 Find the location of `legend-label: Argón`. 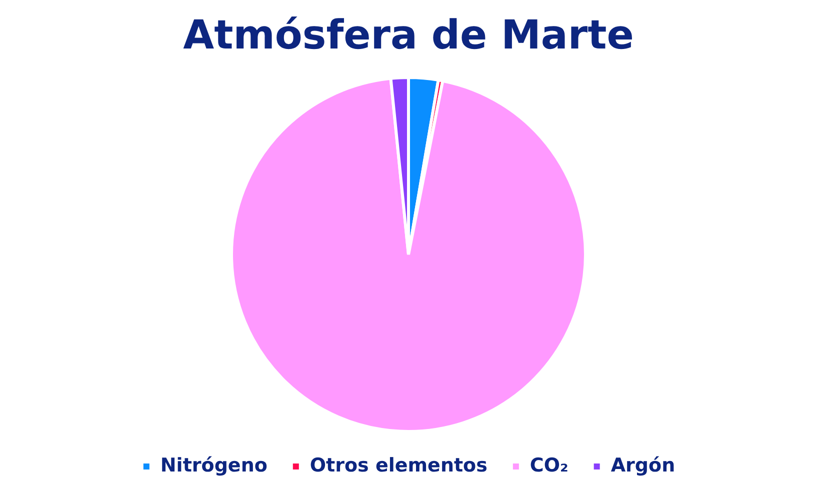

legend-label: Argón is located at coordinates (643, 465).